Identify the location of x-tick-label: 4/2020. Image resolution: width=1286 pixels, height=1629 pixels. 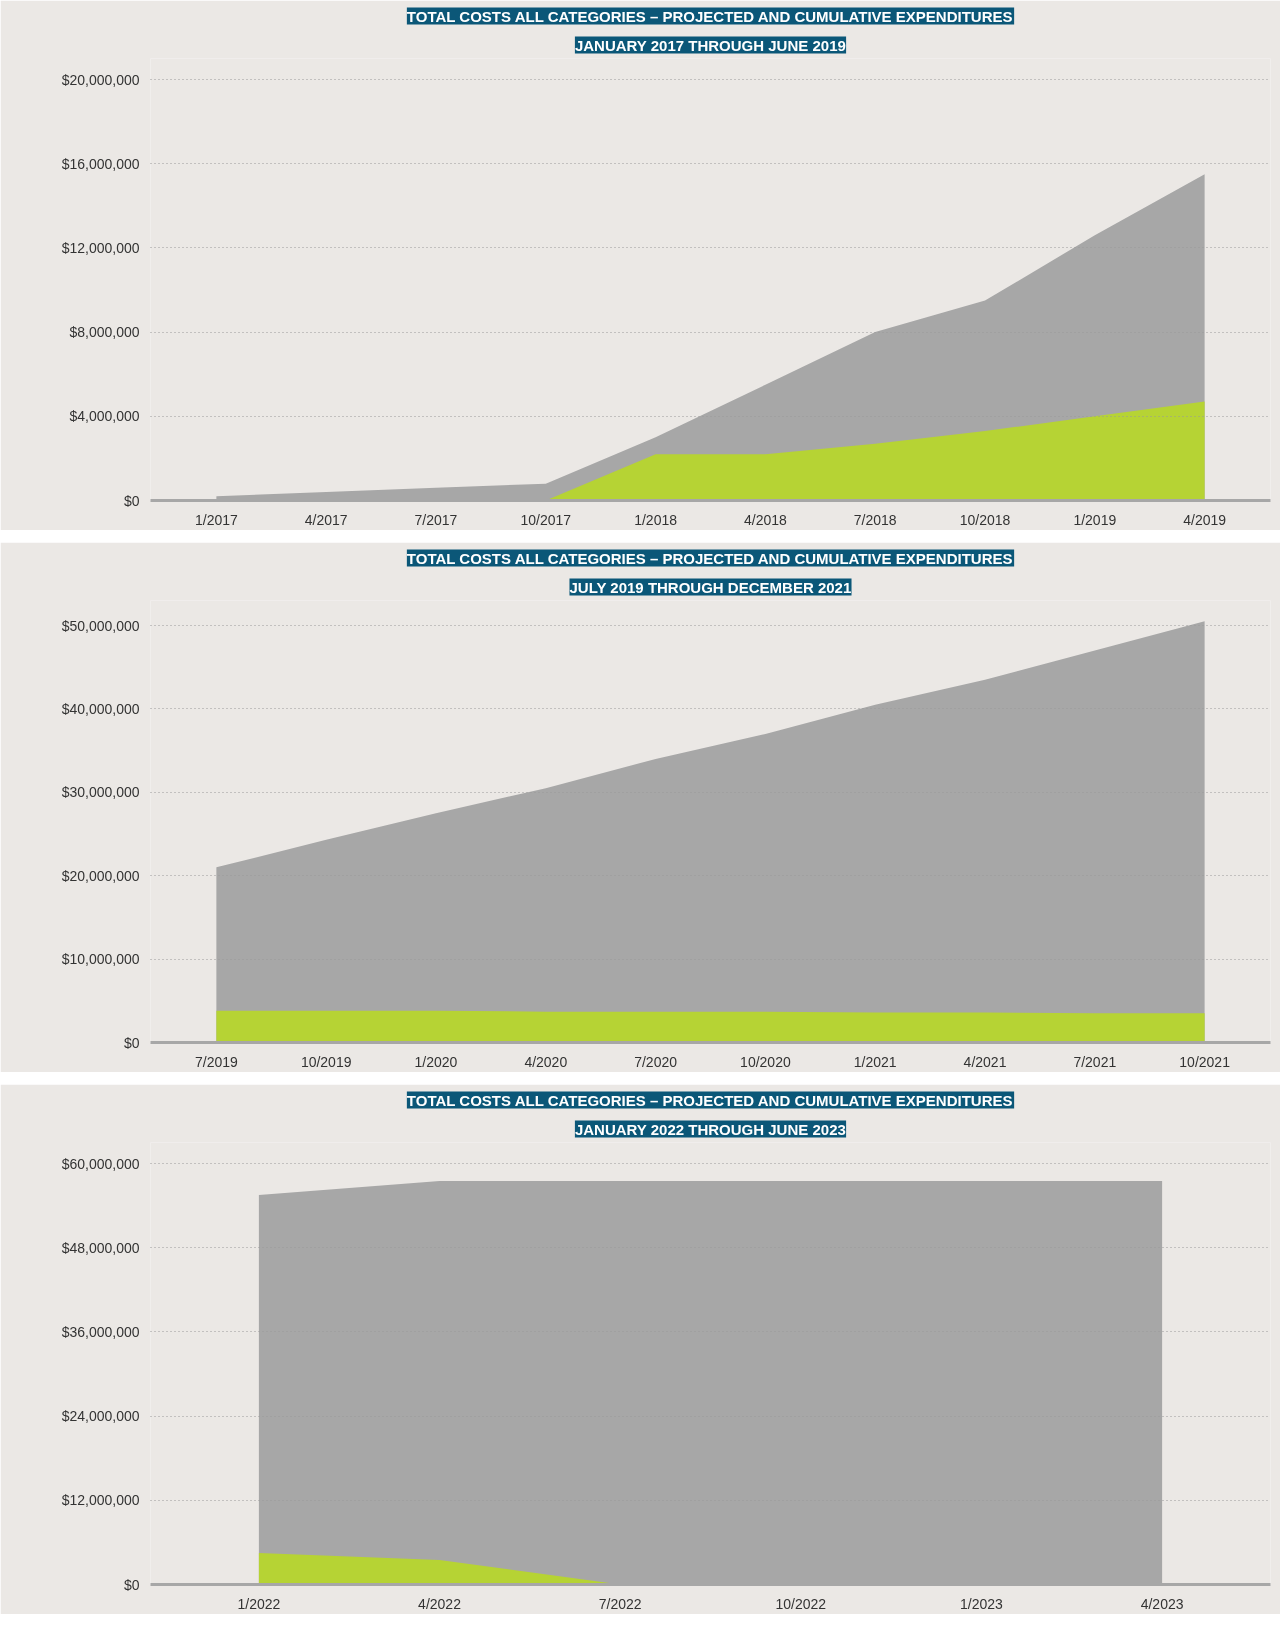
(546, 1061).